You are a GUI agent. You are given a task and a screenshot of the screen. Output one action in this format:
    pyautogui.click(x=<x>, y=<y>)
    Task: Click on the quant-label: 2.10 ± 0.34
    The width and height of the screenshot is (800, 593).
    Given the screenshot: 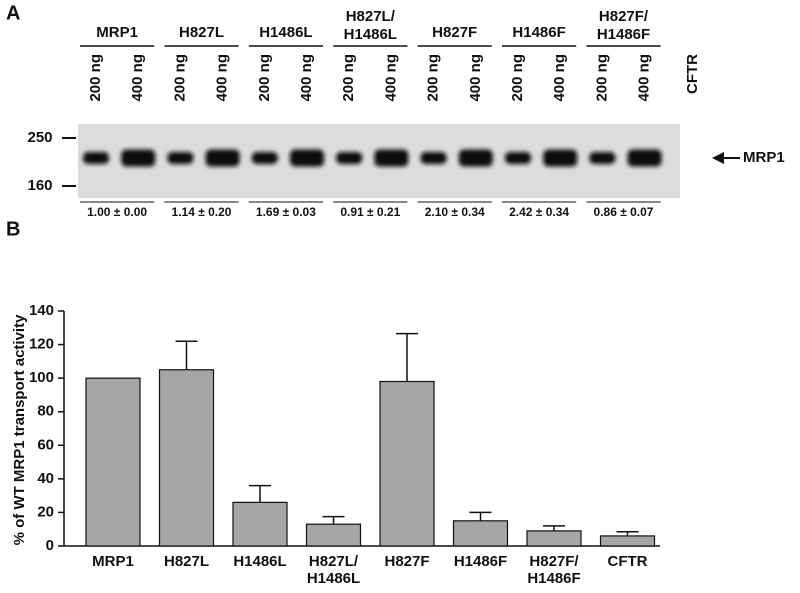 What is the action you would take?
    pyautogui.click(x=455, y=212)
    